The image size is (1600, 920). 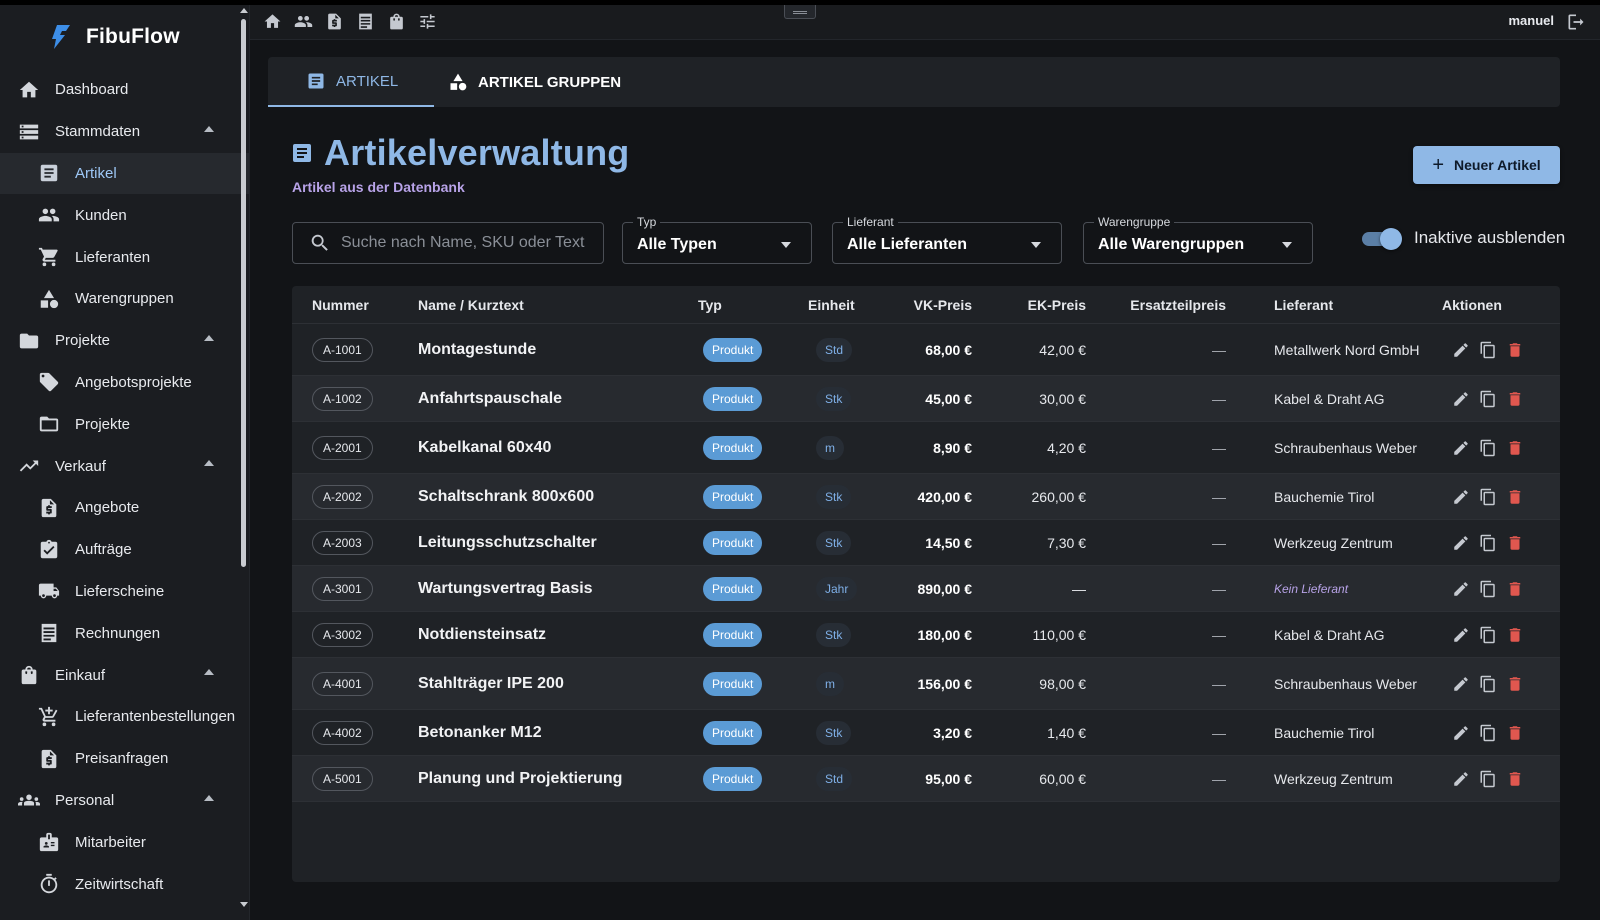 What do you see at coordinates (534, 82) in the screenshot?
I see `tab-artikel-gruppen: ARTIKEL GRUPPEN` at bounding box center [534, 82].